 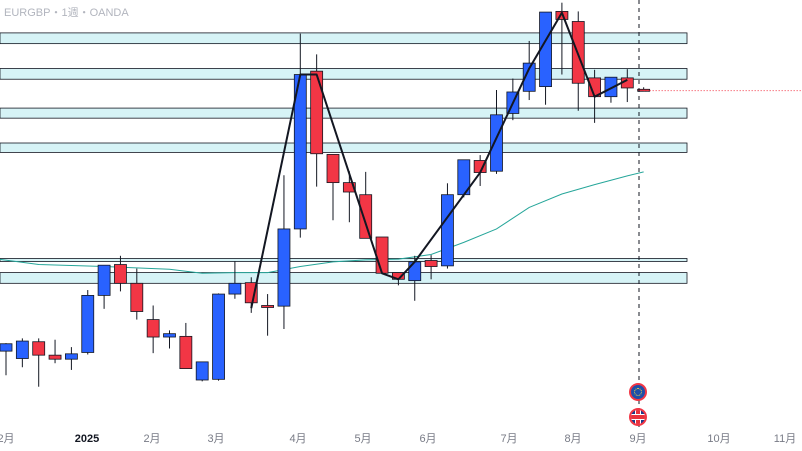 I want to click on eu-flag-icon, so click(x=638, y=392).